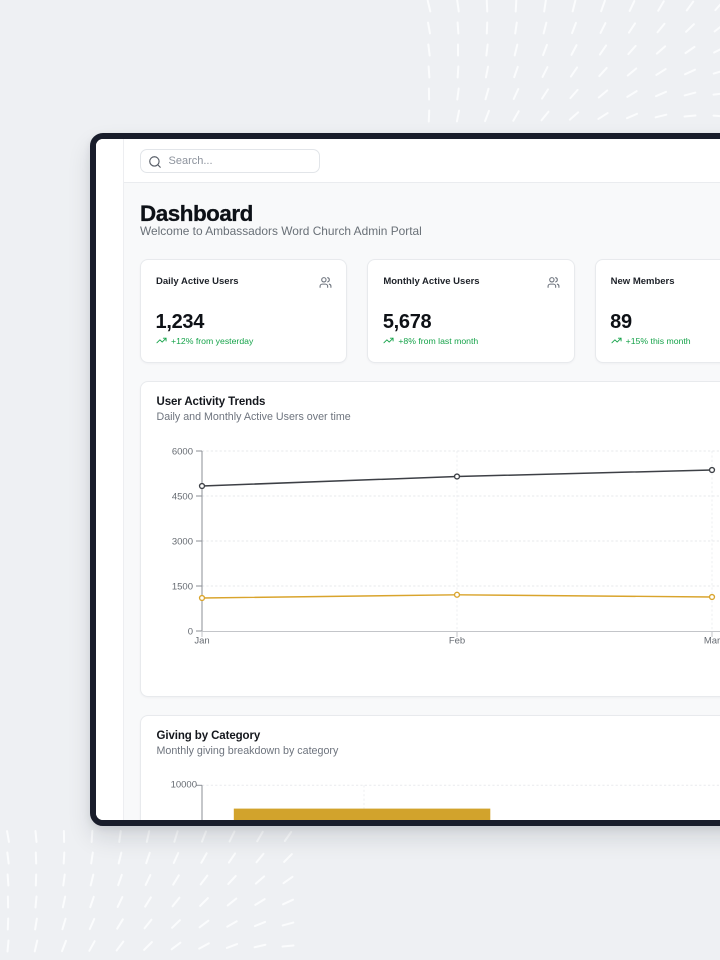 The width and height of the screenshot is (720, 960). I want to click on svg-text: 3000, so click(182, 541).